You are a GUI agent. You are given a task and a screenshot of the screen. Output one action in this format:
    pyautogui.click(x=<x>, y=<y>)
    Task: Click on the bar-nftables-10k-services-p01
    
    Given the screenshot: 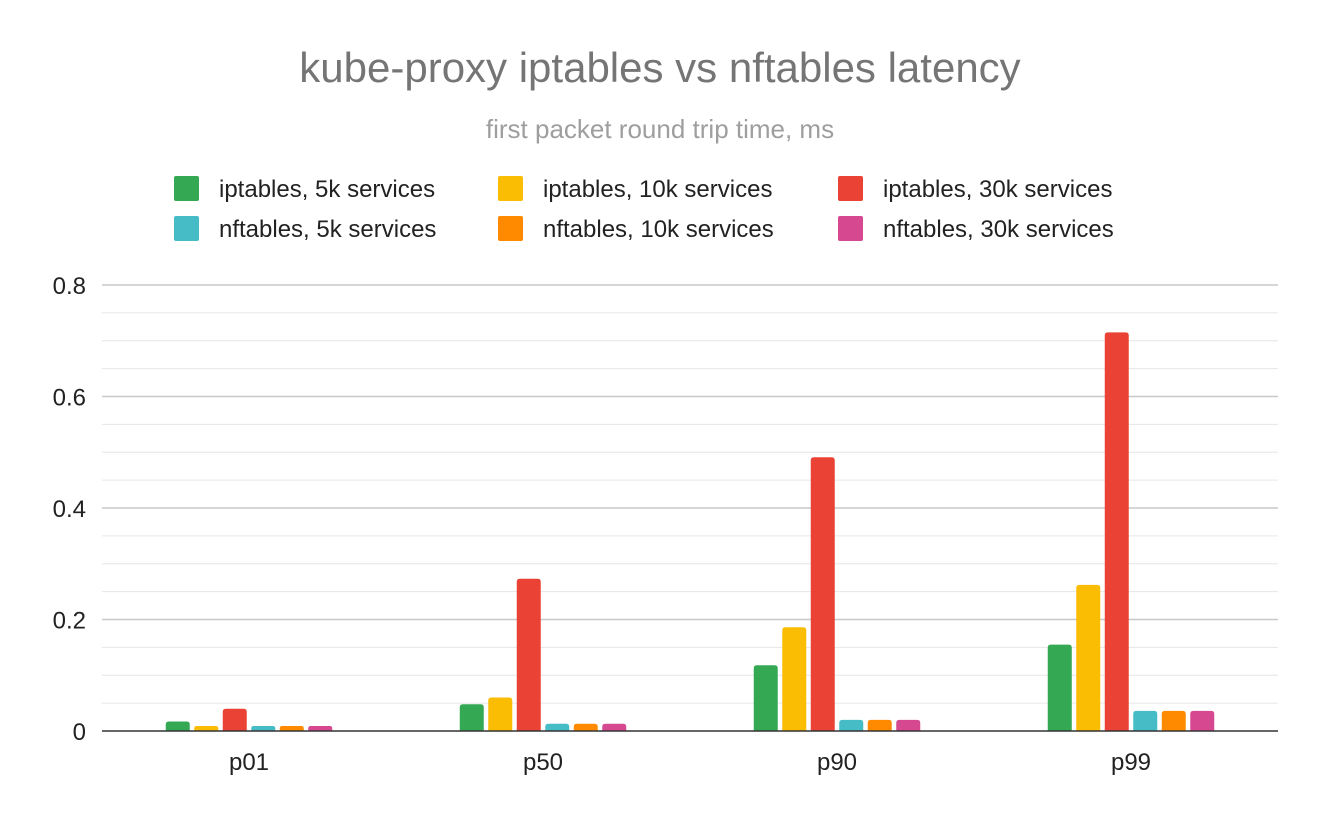 What is the action you would take?
    pyautogui.click(x=291, y=728)
    